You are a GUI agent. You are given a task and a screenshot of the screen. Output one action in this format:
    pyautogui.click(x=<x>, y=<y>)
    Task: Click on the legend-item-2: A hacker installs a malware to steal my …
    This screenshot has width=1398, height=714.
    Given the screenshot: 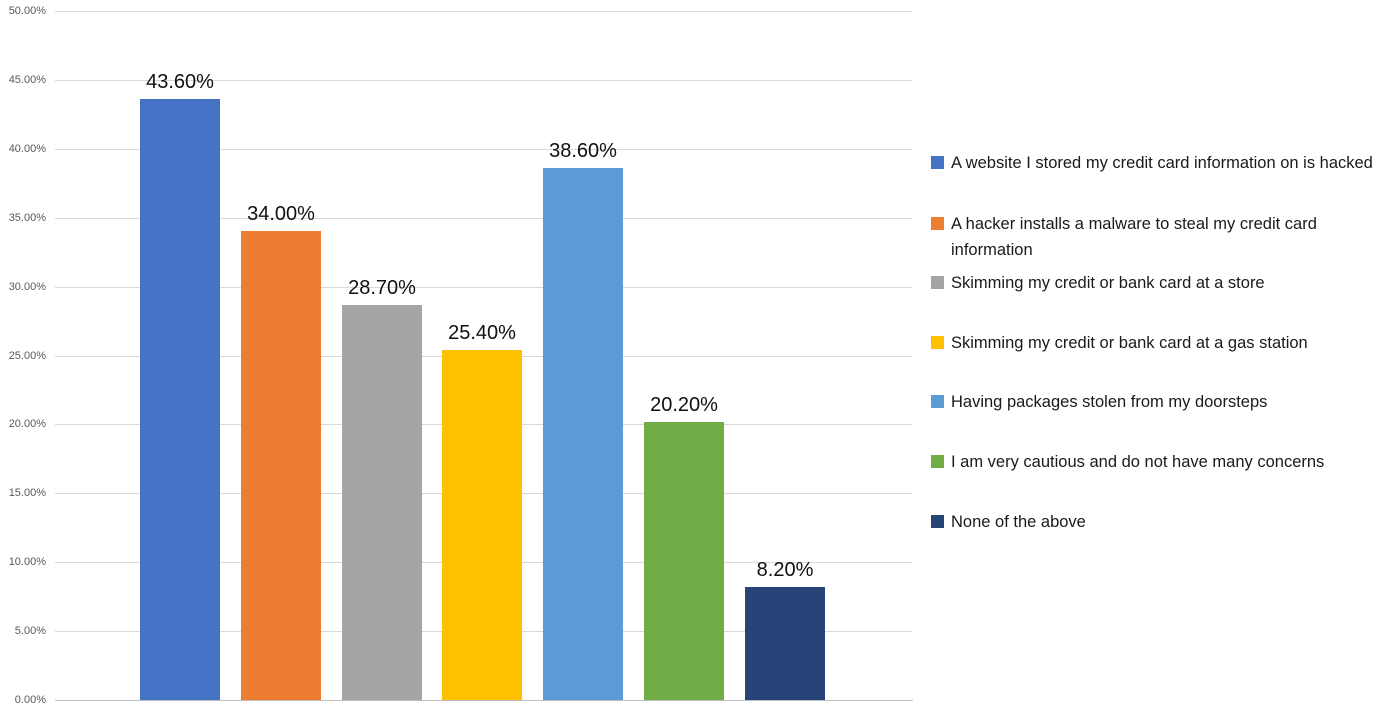 What is the action you would take?
    pyautogui.click(x=1161, y=237)
    